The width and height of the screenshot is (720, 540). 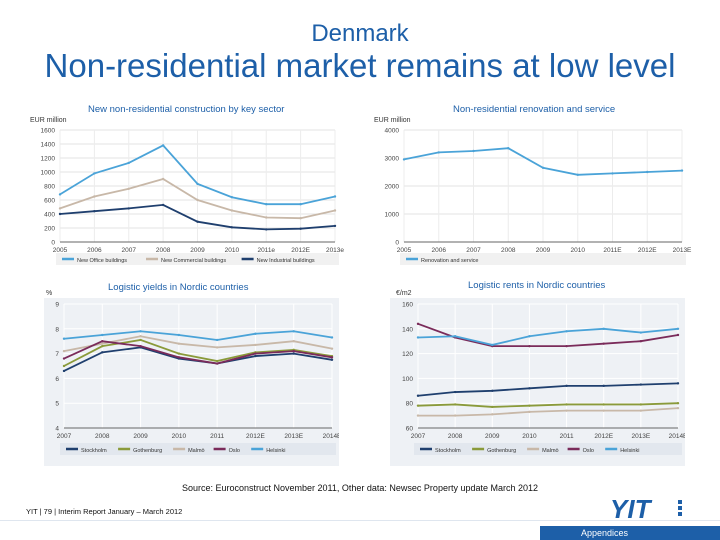 I want to click on y-tick-label: 1400, so click(x=48, y=145).